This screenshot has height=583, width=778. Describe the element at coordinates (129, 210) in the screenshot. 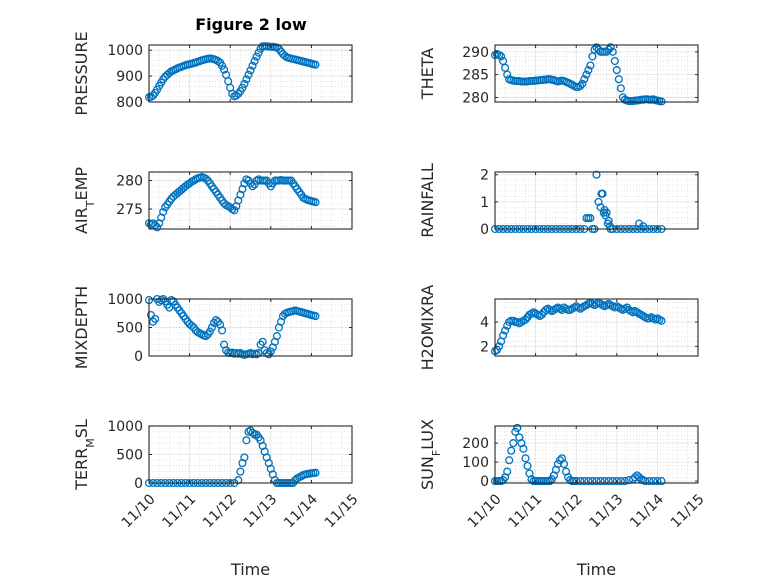

I see `y-tick-label: 275` at that location.